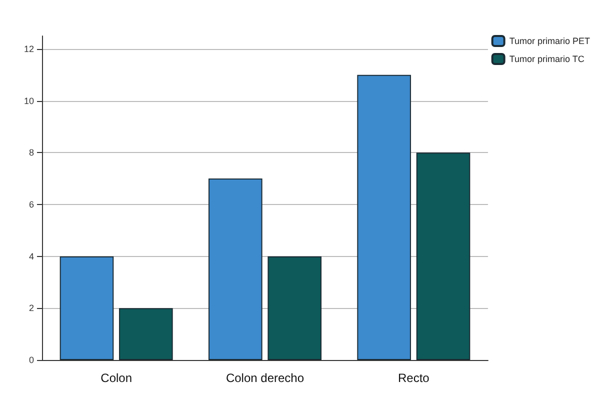 The width and height of the screenshot is (603, 405). I want to click on y-tick-label: 12, so click(29, 49).